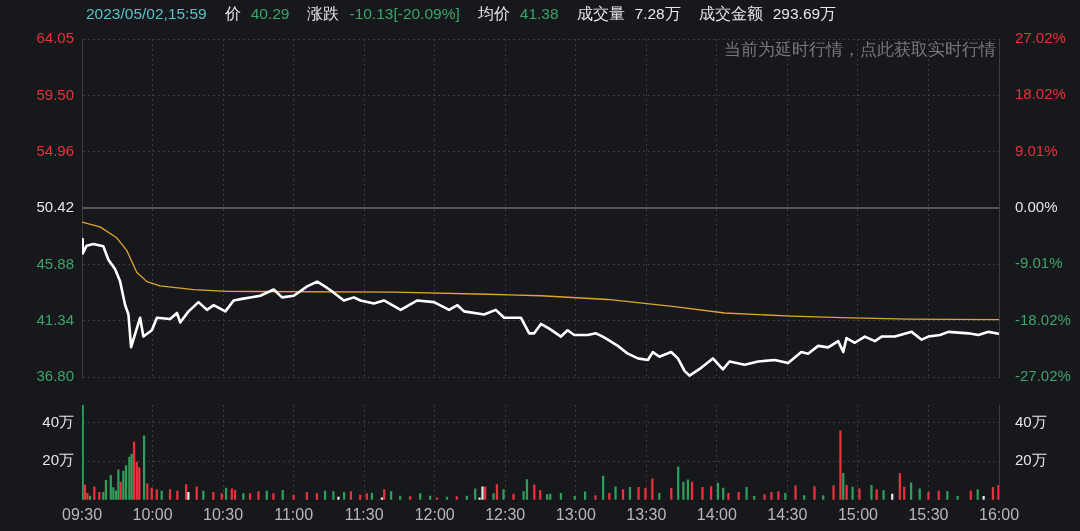  Describe the element at coordinates (434, 514) in the screenshot. I see `x-tick-label: 12:00` at that location.